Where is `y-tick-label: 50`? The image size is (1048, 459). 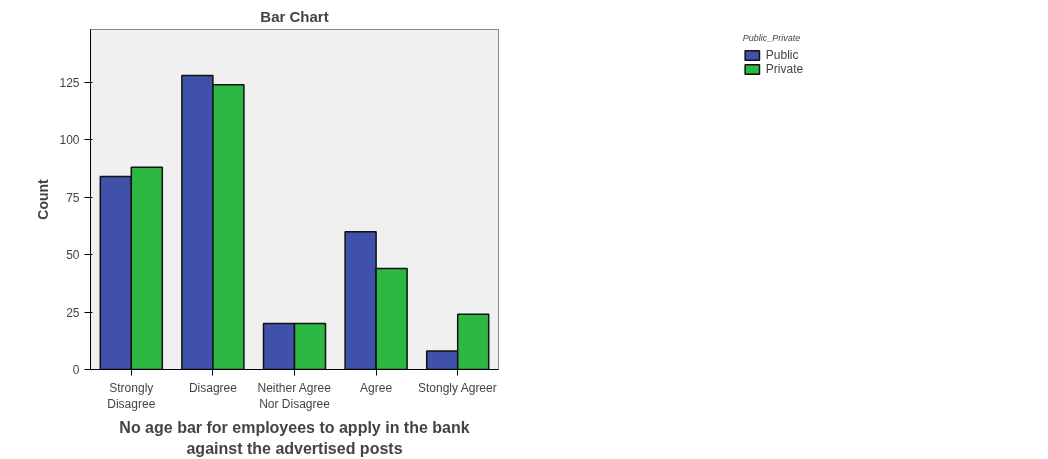
y-tick-label: 50 is located at coordinates (73, 255).